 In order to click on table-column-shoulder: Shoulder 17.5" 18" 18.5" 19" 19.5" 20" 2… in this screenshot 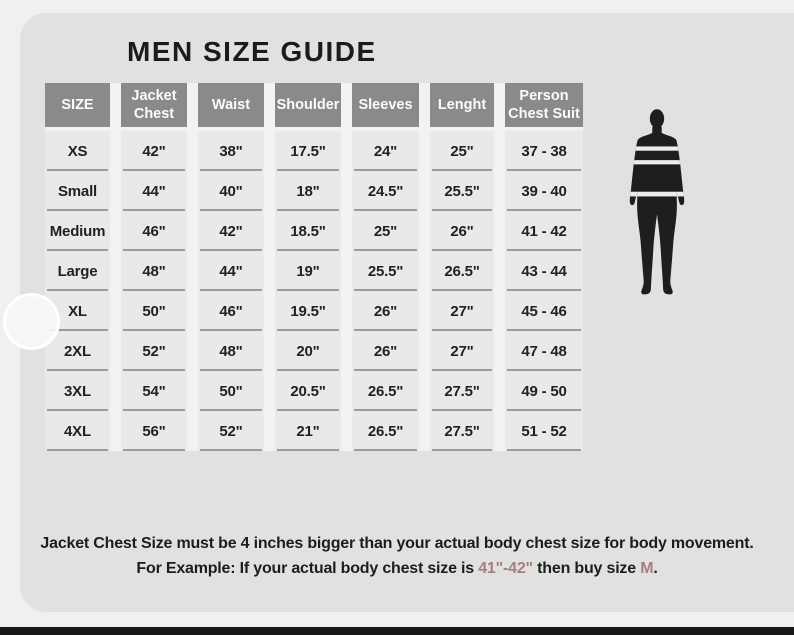, I will do `click(308, 267)`.